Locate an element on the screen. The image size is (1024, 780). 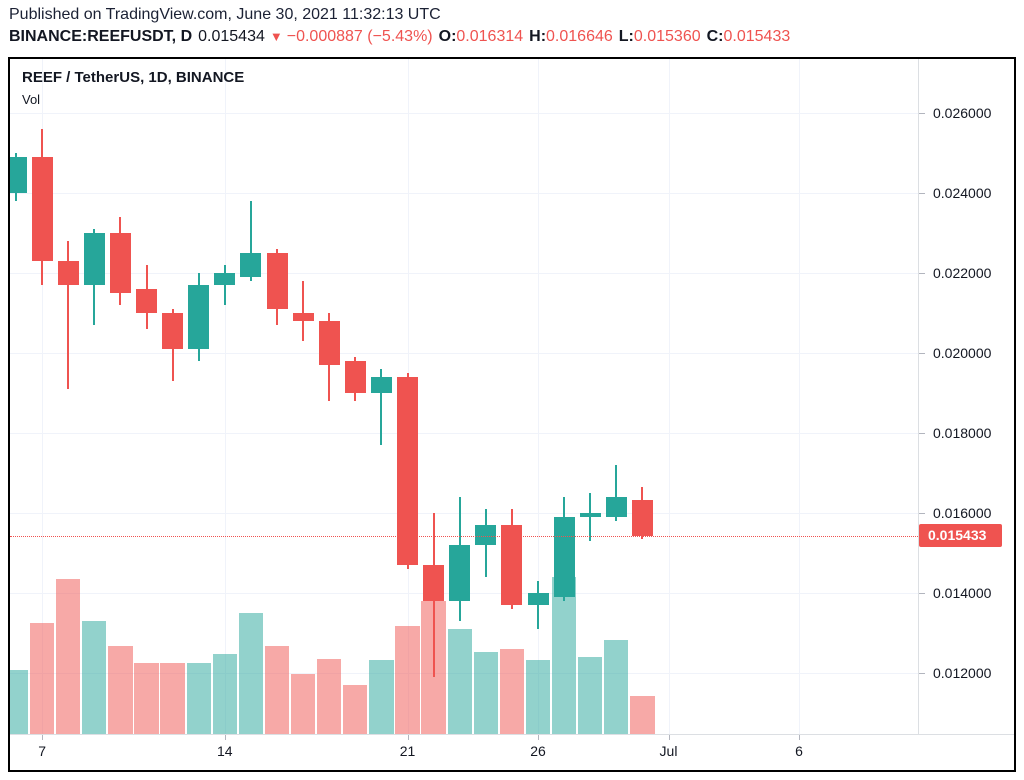
symbol-name: BINANCE:REEFUSDT, D is located at coordinates (101, 36).